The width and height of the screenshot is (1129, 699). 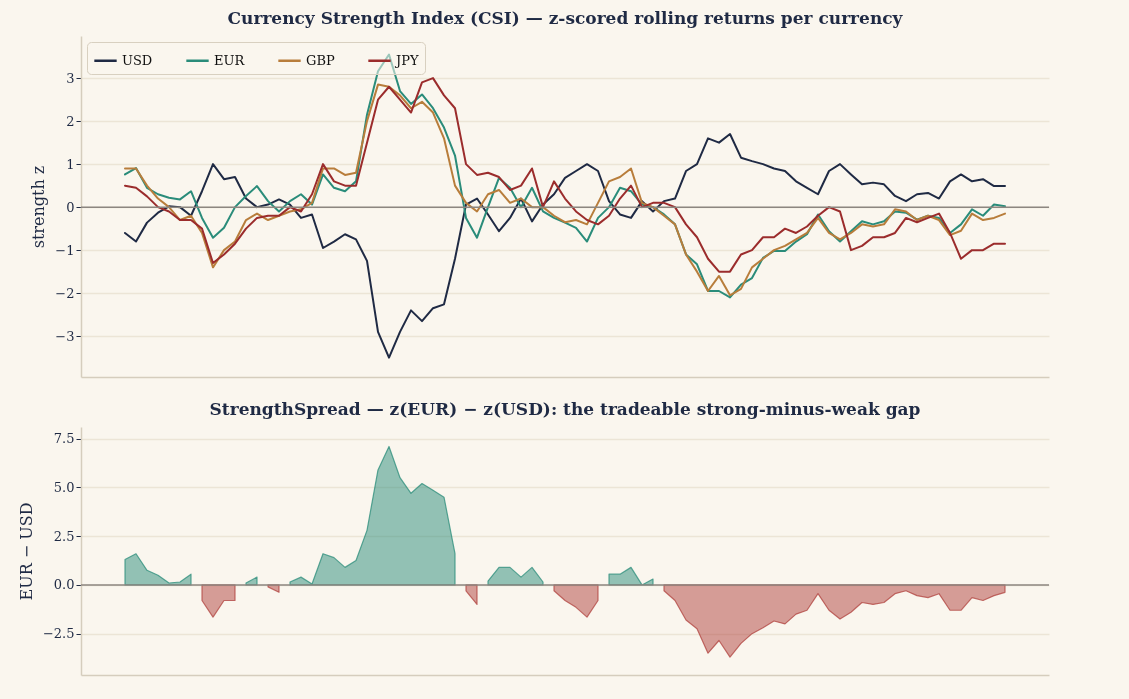 What do you see at coordinates (64, 585) in the screenshot?
I see `y-tick-label: 0.0` at bounding box center [64, 585].